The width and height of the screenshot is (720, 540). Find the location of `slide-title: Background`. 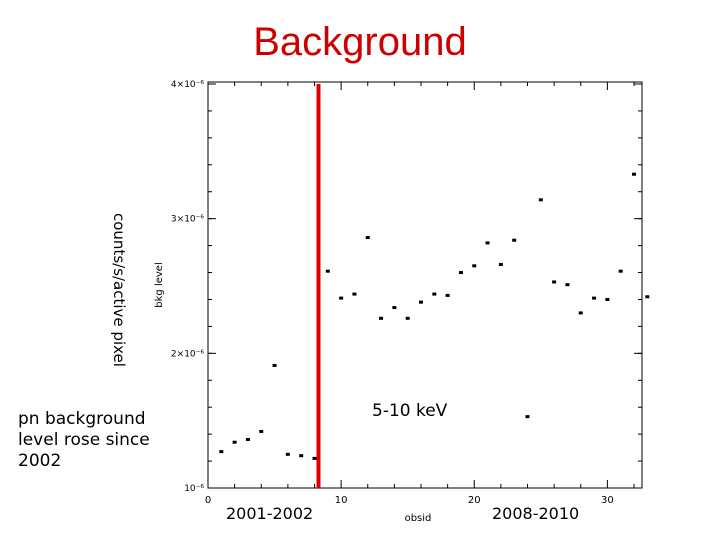

slide-title: Background is located at coordinates (360, 42).